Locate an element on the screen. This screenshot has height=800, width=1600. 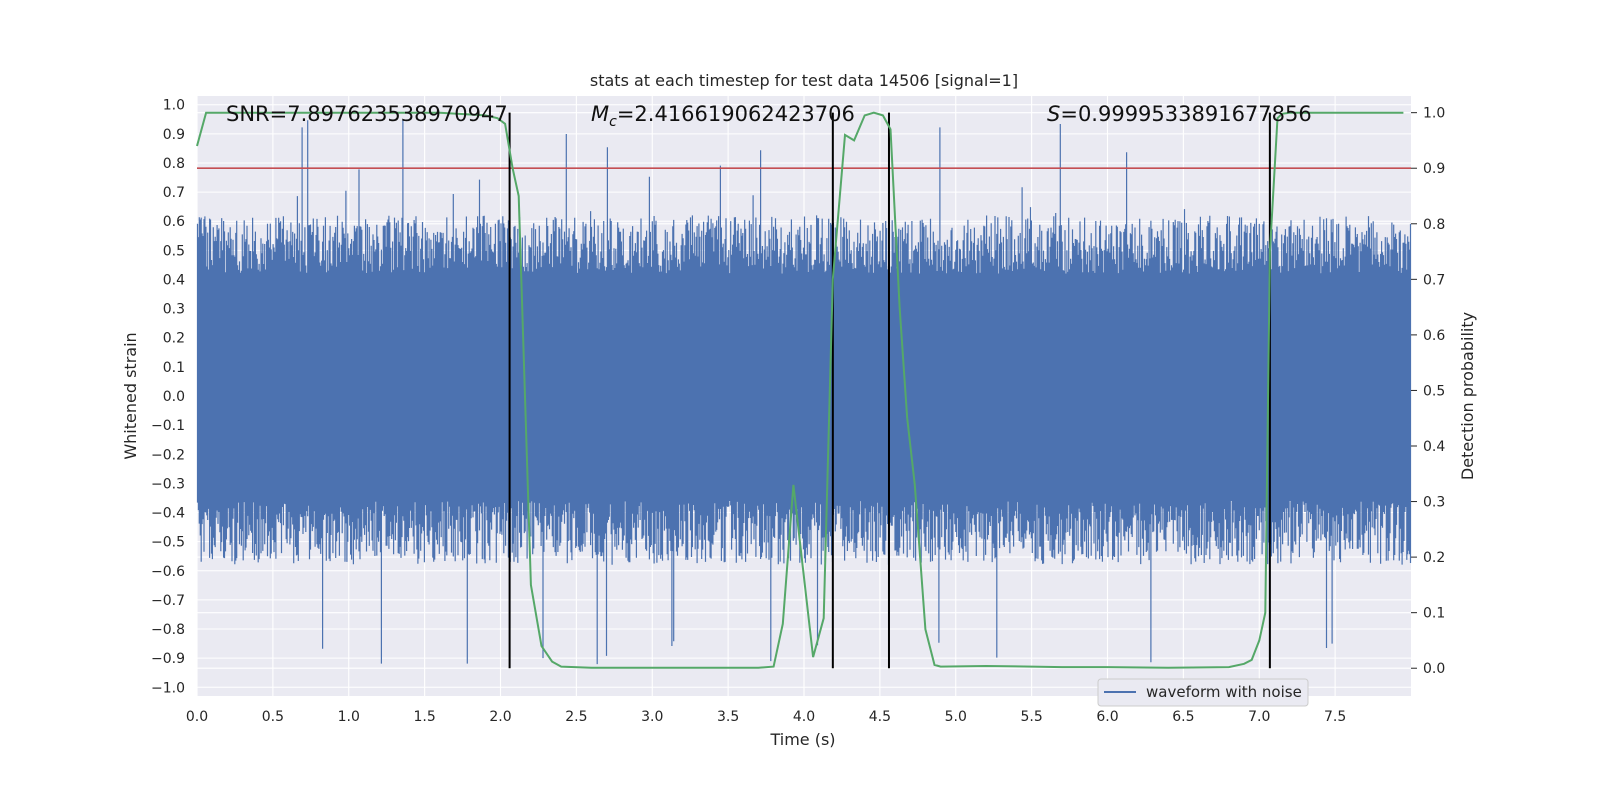
snr-annotation: SNR=7.897623538970947 is located at coordinates (367, 114).